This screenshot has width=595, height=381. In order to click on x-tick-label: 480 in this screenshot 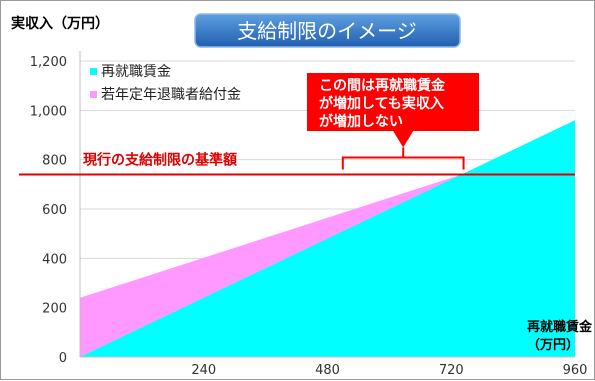, I will do `click(327, 370)`.